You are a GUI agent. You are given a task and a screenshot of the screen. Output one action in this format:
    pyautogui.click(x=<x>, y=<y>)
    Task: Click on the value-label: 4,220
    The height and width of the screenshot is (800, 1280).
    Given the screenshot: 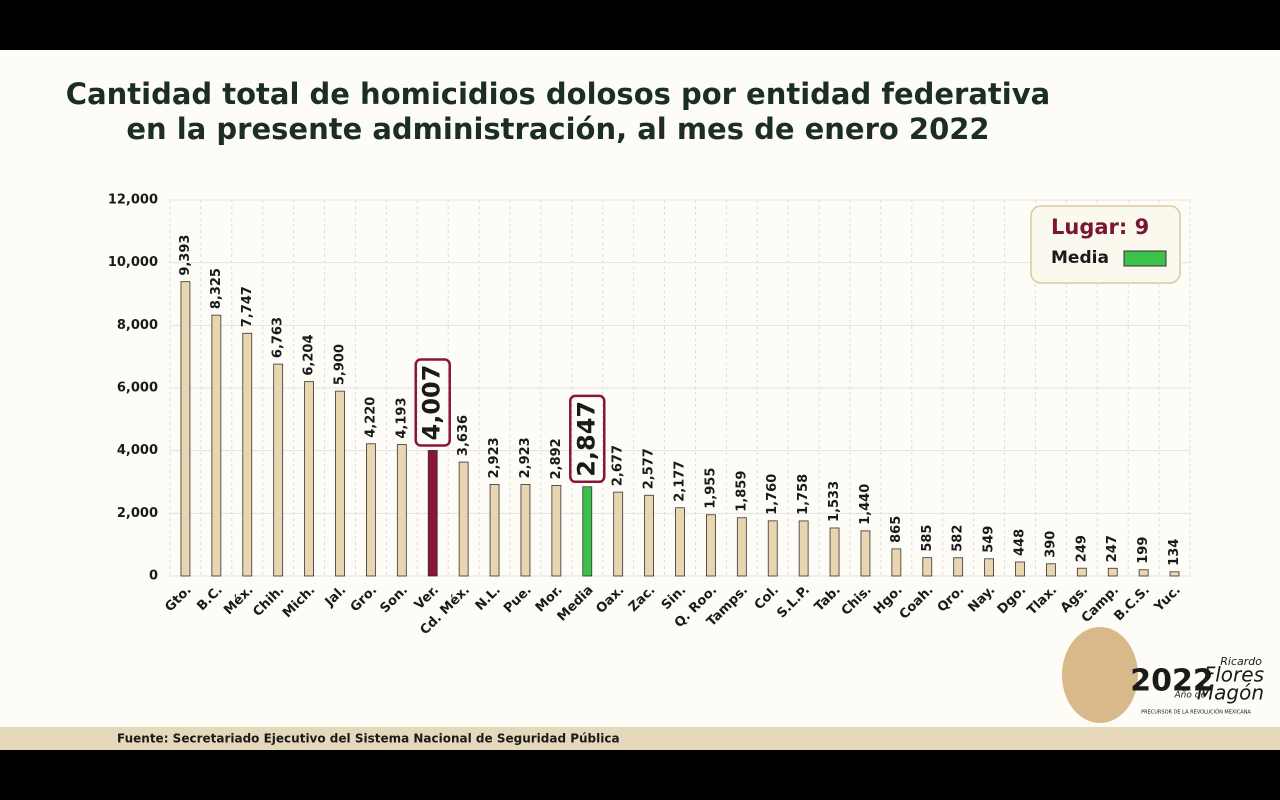 What is the action you would take?
    pyautogui.click(x=370, y=417)
    